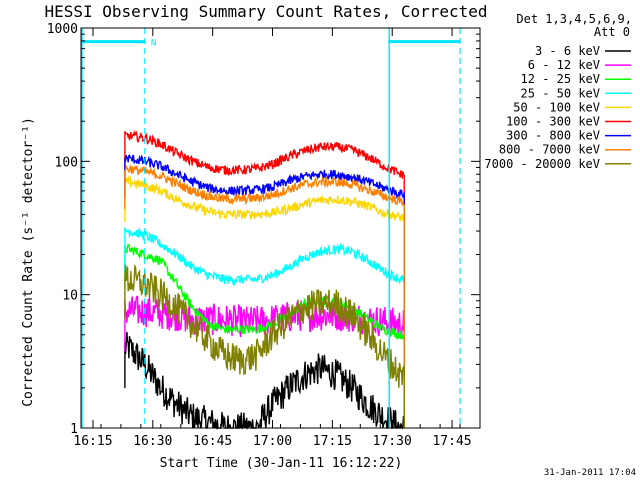  I want to click on x-tick-label-0: 16:15, so click(92, 441).